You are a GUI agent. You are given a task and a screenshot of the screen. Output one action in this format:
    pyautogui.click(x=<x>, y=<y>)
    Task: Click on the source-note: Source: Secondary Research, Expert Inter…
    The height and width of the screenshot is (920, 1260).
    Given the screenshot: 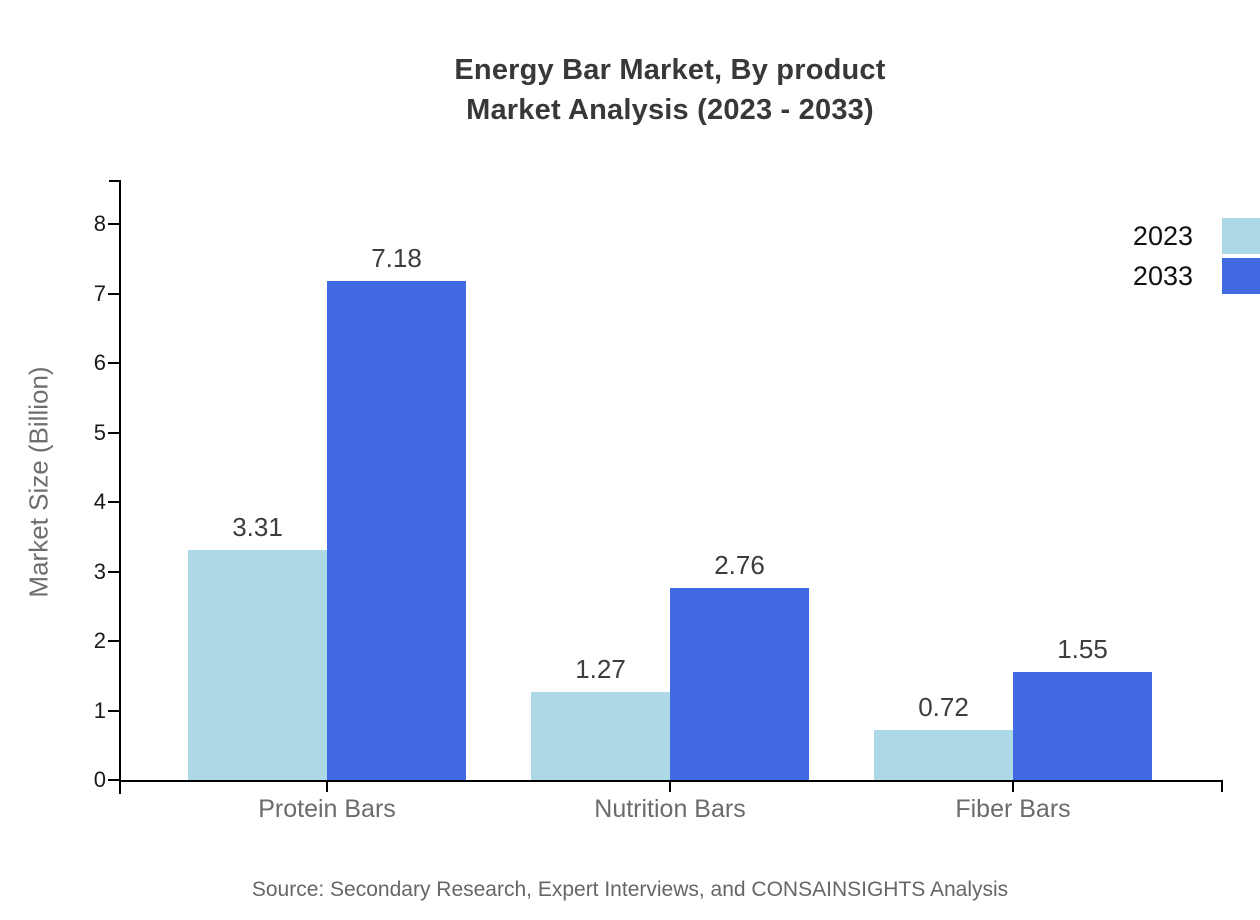 What is the action you would take?
    pyautogui.click(x=630, y=889)
    